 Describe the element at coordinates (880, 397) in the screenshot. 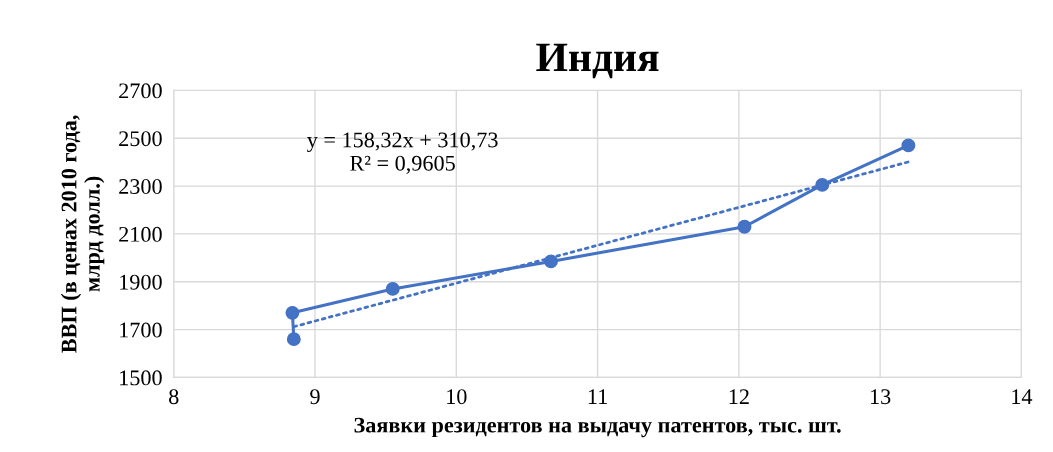

I see `x-tick-label: 13` at that location.